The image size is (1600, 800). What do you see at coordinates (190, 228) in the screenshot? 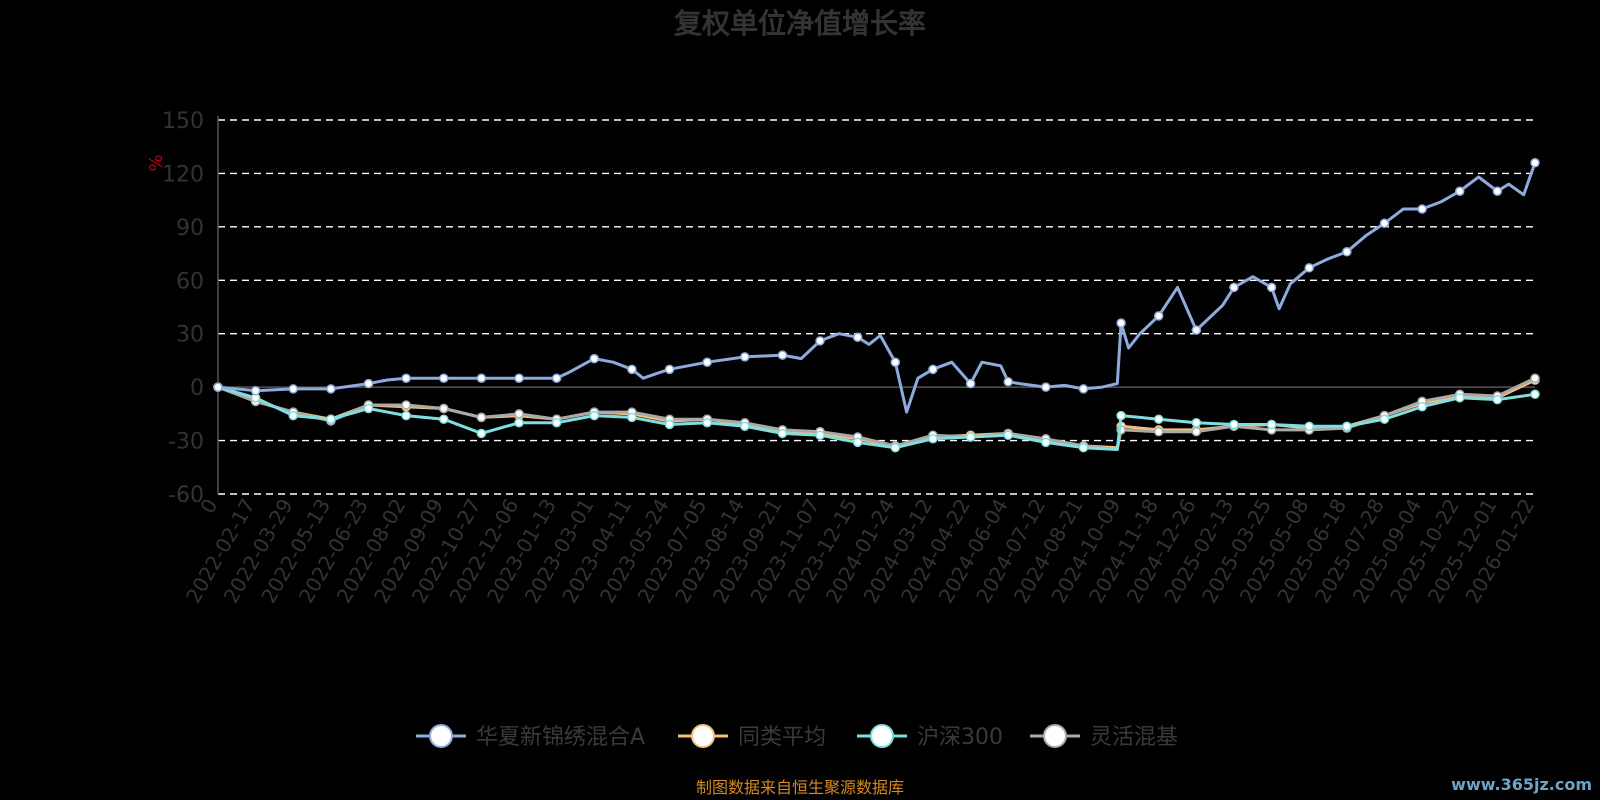
I see `y-tick-label: 90` at bounding box center [190, 228].